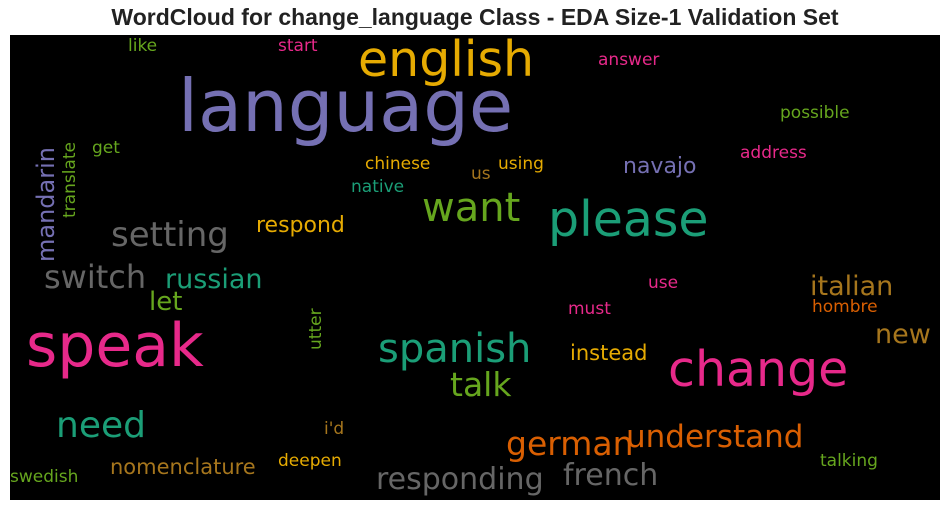 The height and width of the screenshot is (511, 950). I want to click on word-language: language, so click(346, 106).